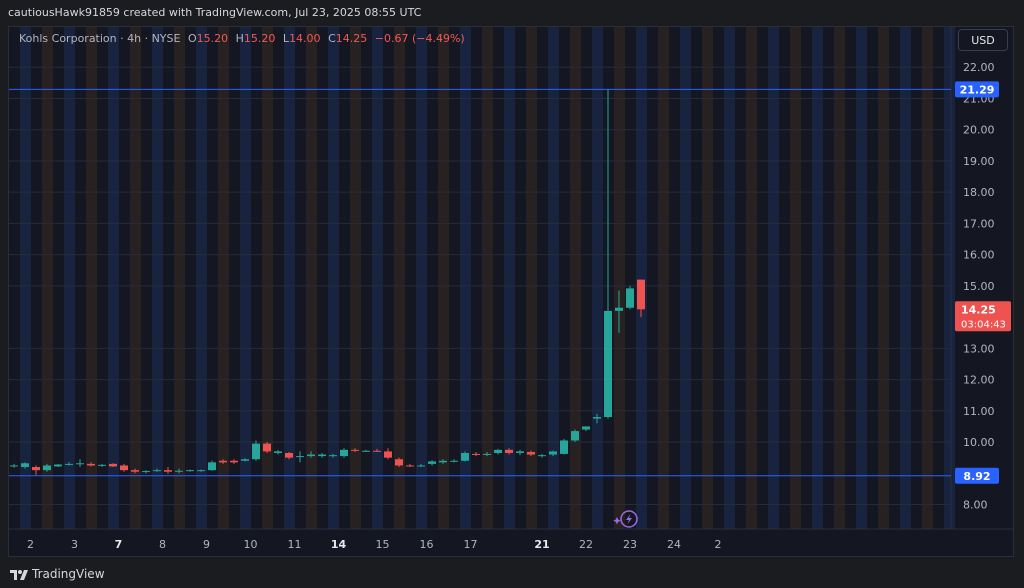 The height and width of the screenshot is (588, 1024). I want to click on x-tick-label: 8, so click(162, 544).